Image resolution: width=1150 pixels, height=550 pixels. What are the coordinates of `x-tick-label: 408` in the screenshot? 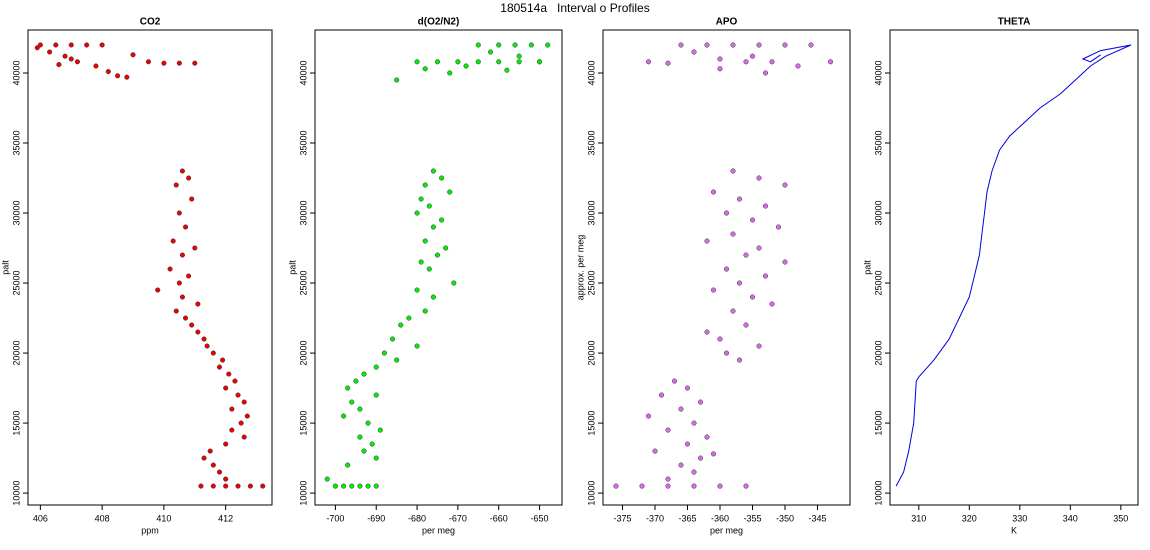 It's located at (102, 518).